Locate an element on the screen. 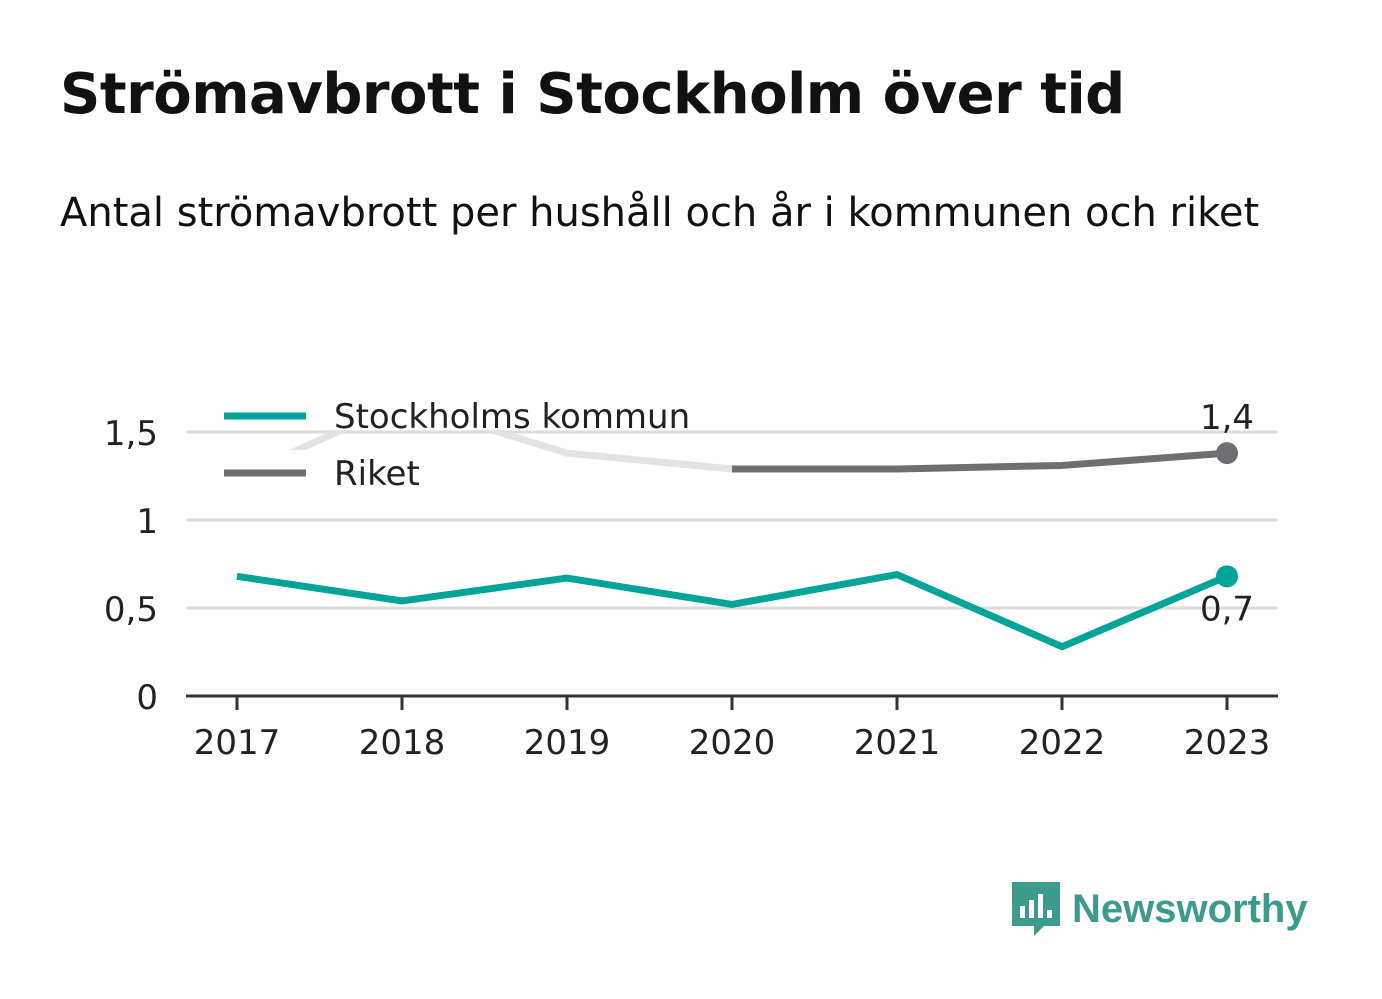  x-tick-label: 2022 is located at coordinates (1062, 743).